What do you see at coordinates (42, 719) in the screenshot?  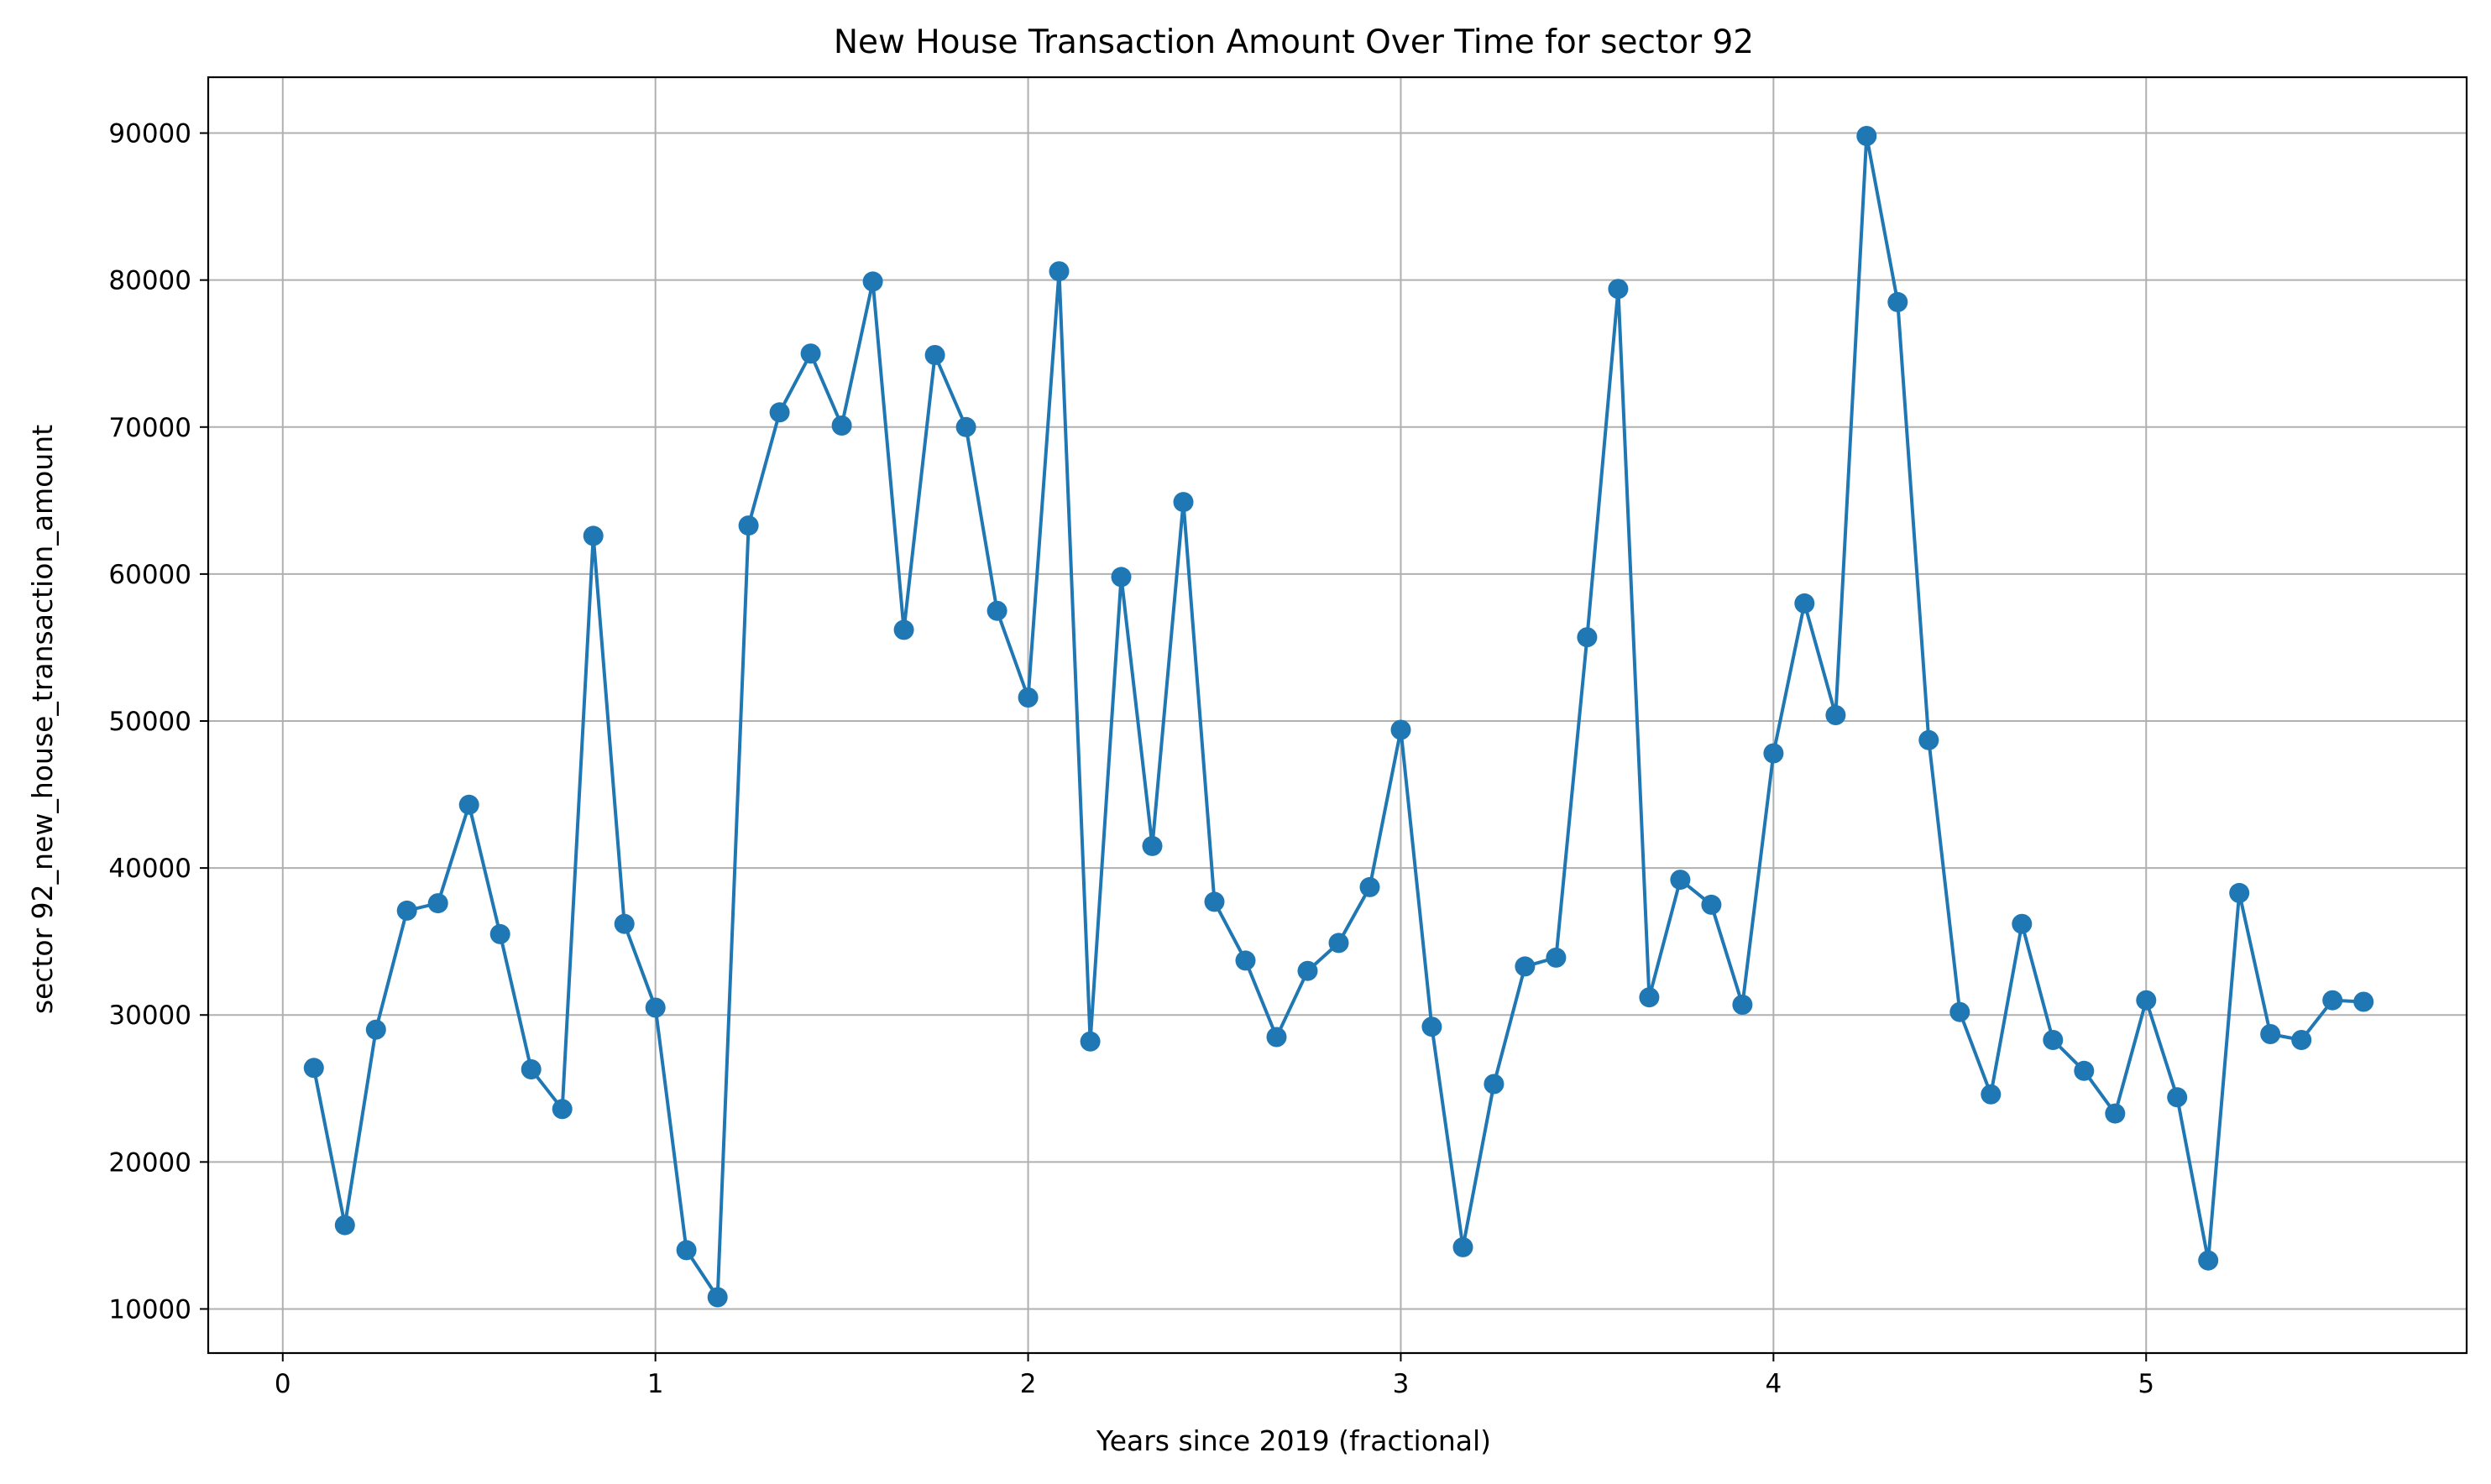 I see `y-axis-label: sector 92_new_house_transaction_amount` at bounding box center [42, 719].